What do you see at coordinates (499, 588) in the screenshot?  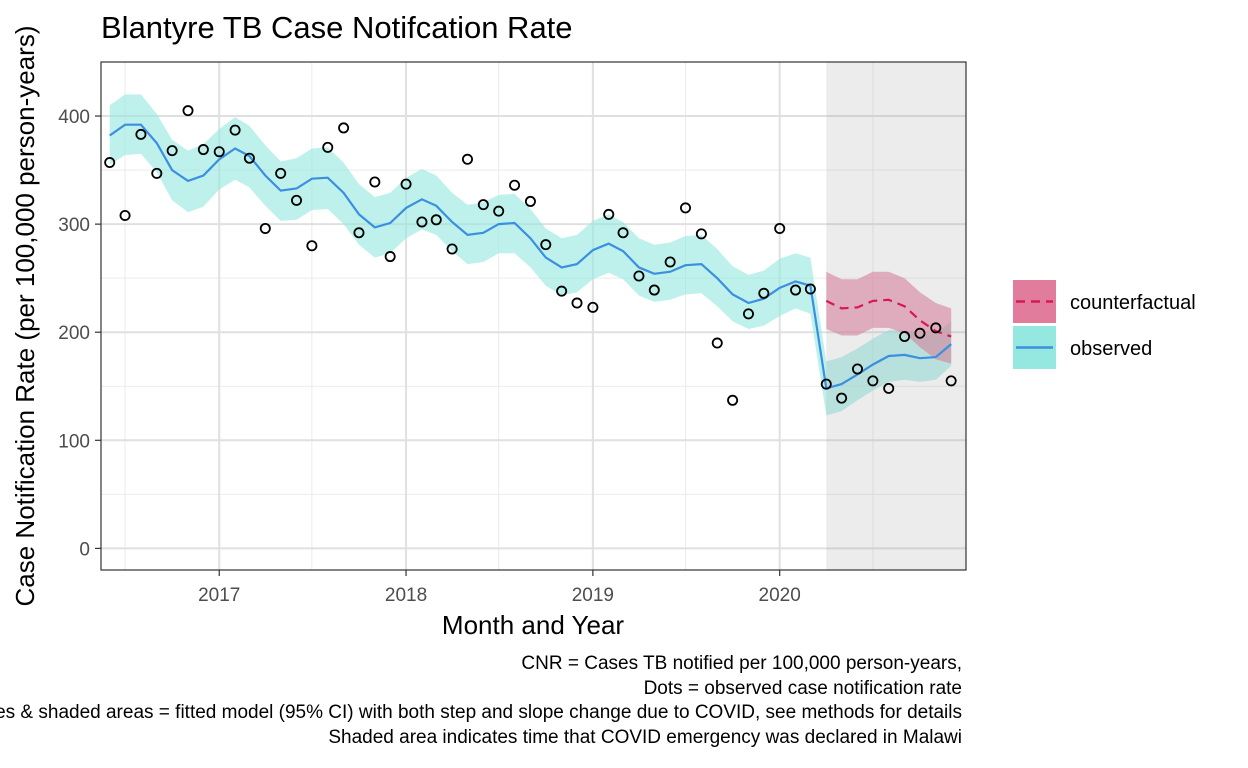 I see `x-axis-ticks: 2017 2018 2019 2020` at bounding box center [499, 588].